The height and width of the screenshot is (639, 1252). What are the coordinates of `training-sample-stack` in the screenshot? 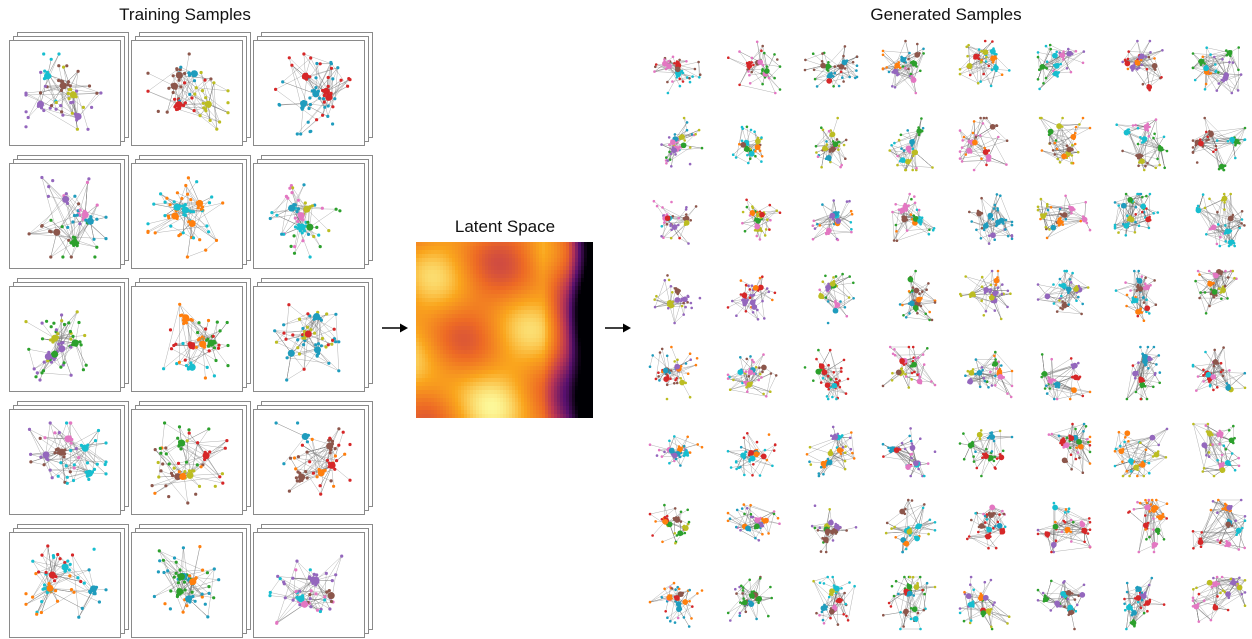 It's located at (312, 581).